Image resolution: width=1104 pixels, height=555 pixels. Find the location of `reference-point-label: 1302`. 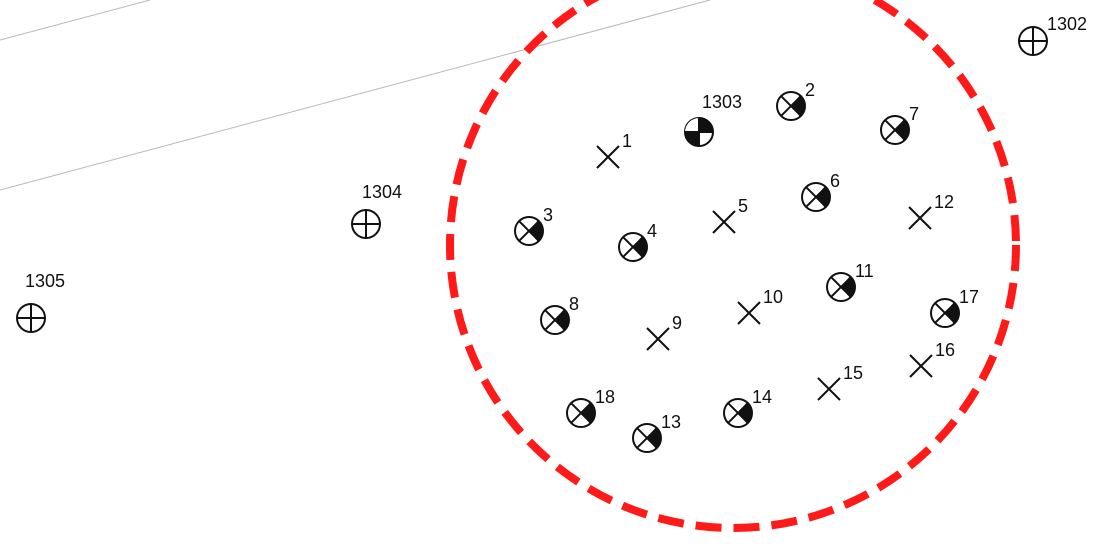

reference-point-label: 1302 is located at coordinates (1067, 24).